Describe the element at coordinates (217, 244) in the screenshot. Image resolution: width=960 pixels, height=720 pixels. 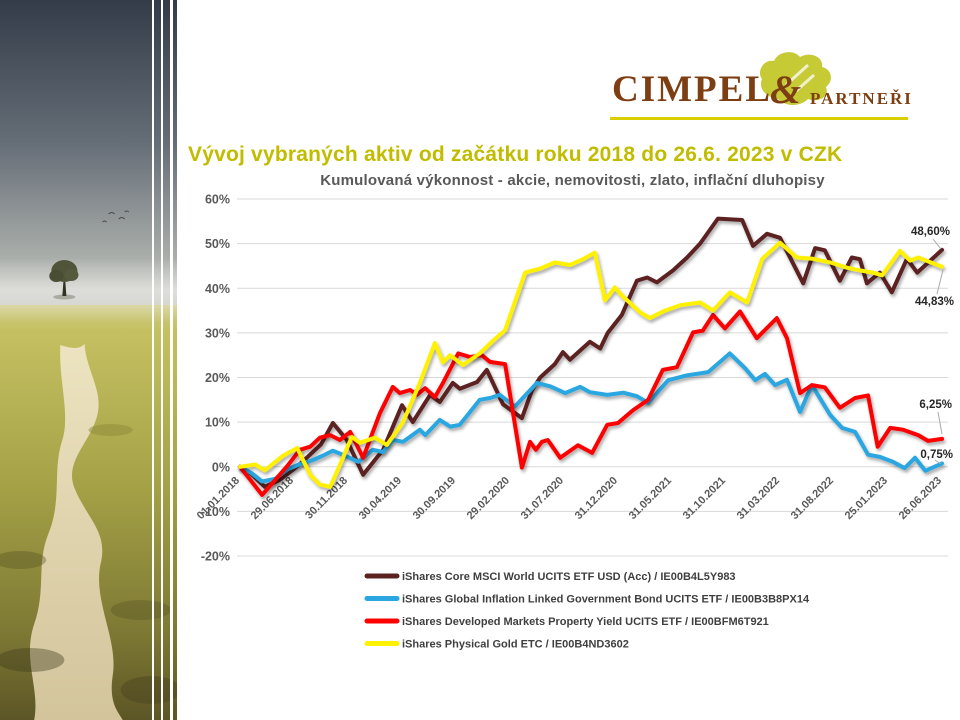
I see `y-axis-tick-label: 50%` at that location.